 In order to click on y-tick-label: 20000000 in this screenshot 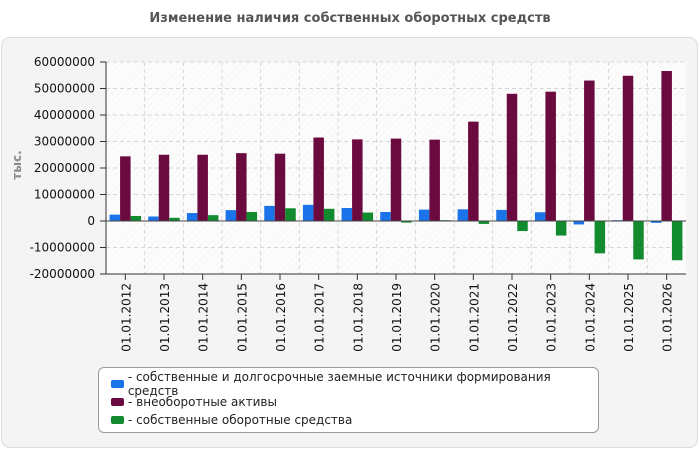, I will do `click(64, 168)`.